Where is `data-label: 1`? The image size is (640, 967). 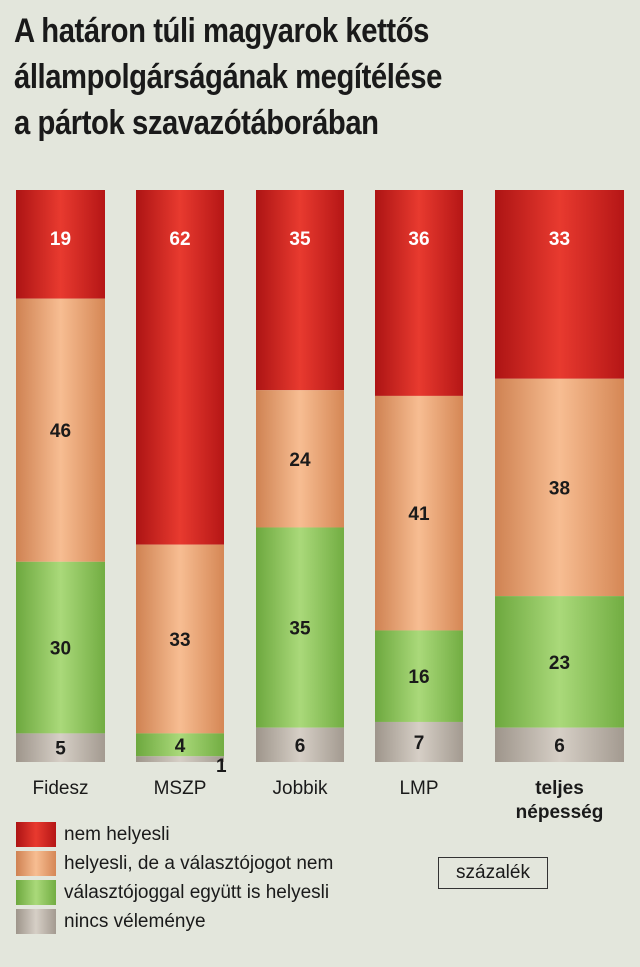
data-label: 1 is located at coordinates (221, 766).